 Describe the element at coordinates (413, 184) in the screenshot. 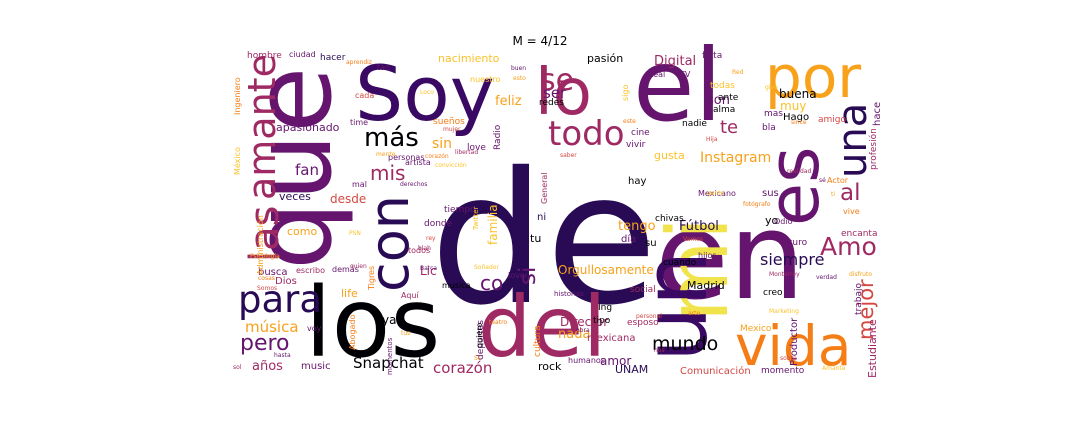

I see `cloud-word-small: derechos` at that location.